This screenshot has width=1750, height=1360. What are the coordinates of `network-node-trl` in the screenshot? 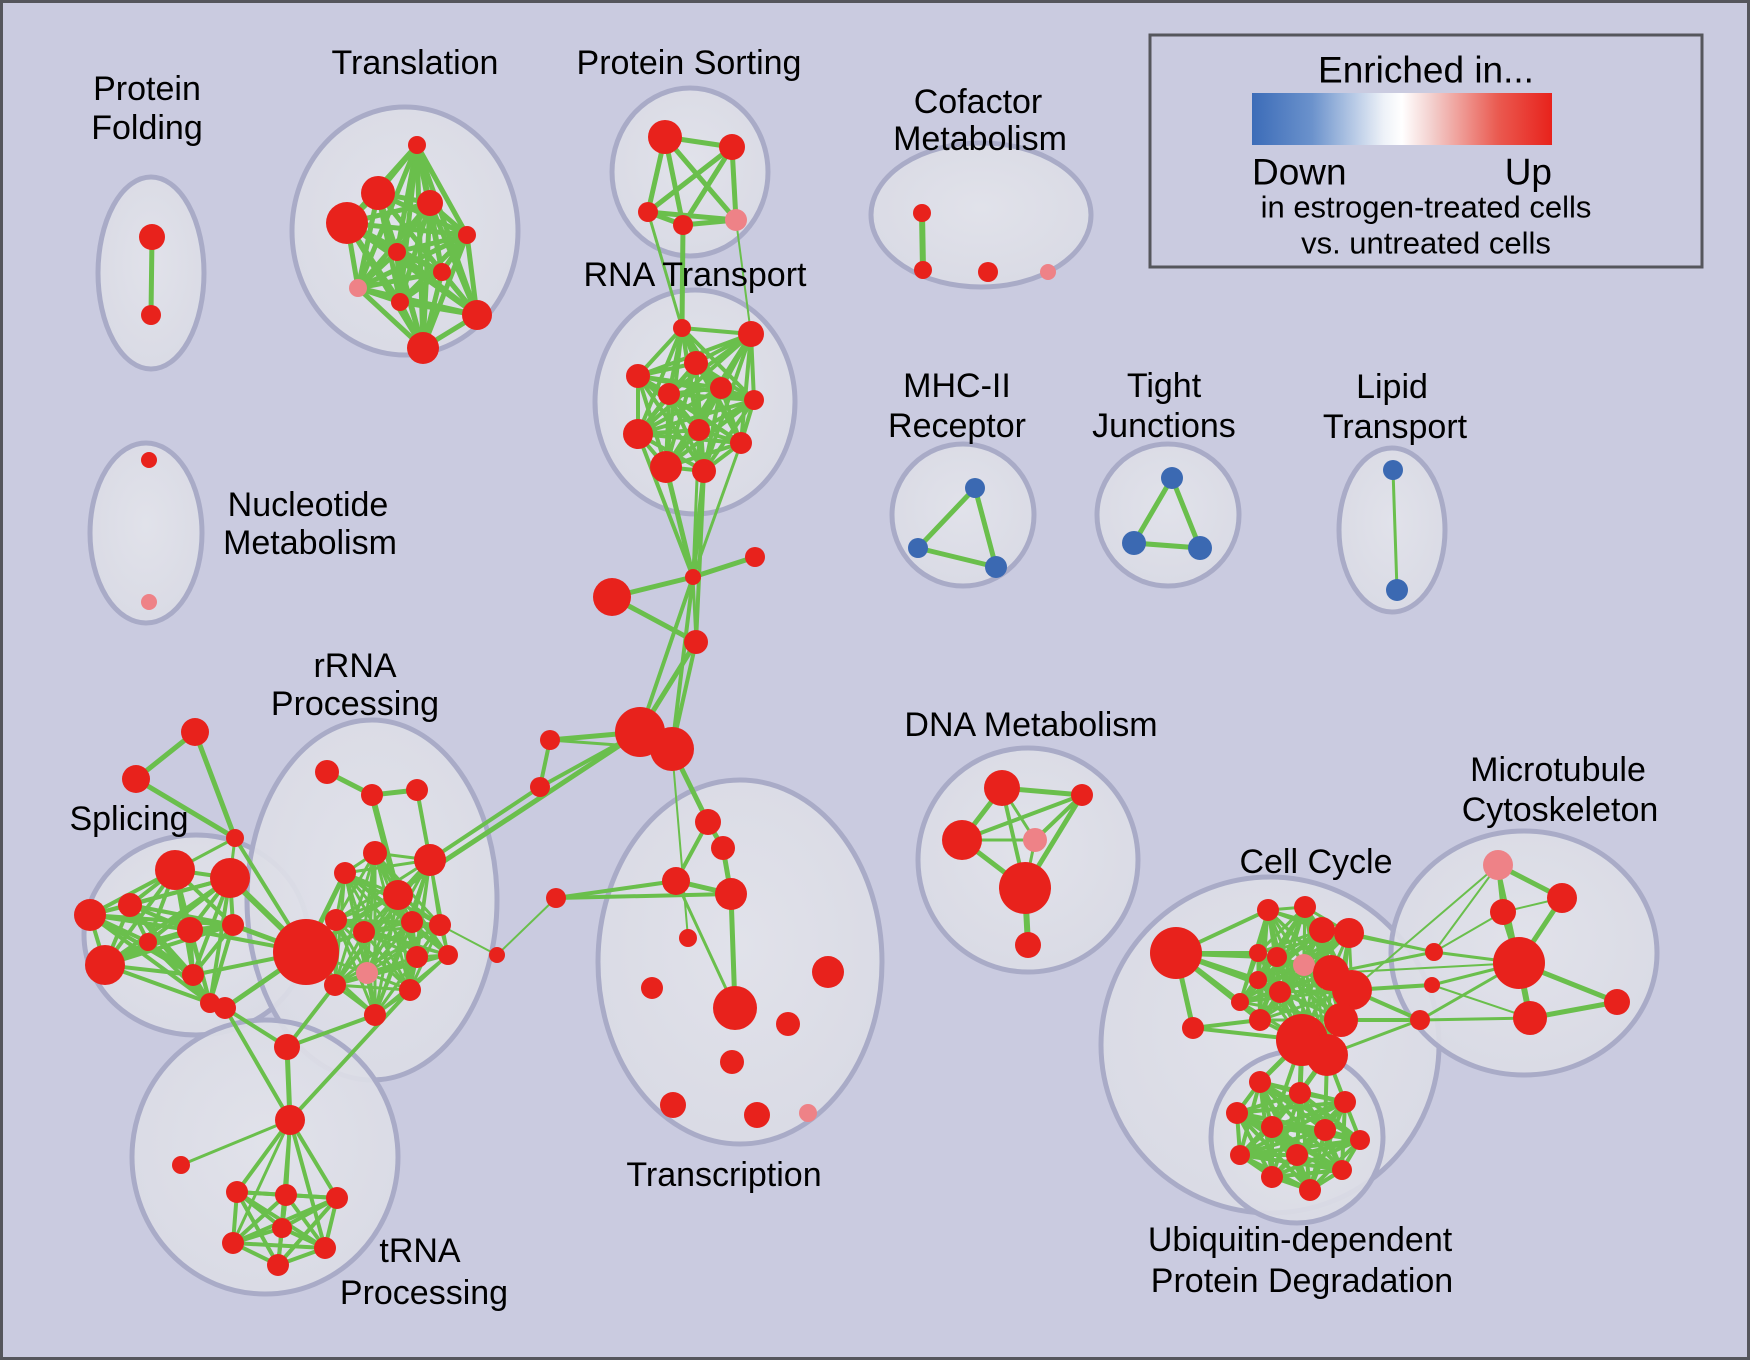 It's located at (181, 1165).